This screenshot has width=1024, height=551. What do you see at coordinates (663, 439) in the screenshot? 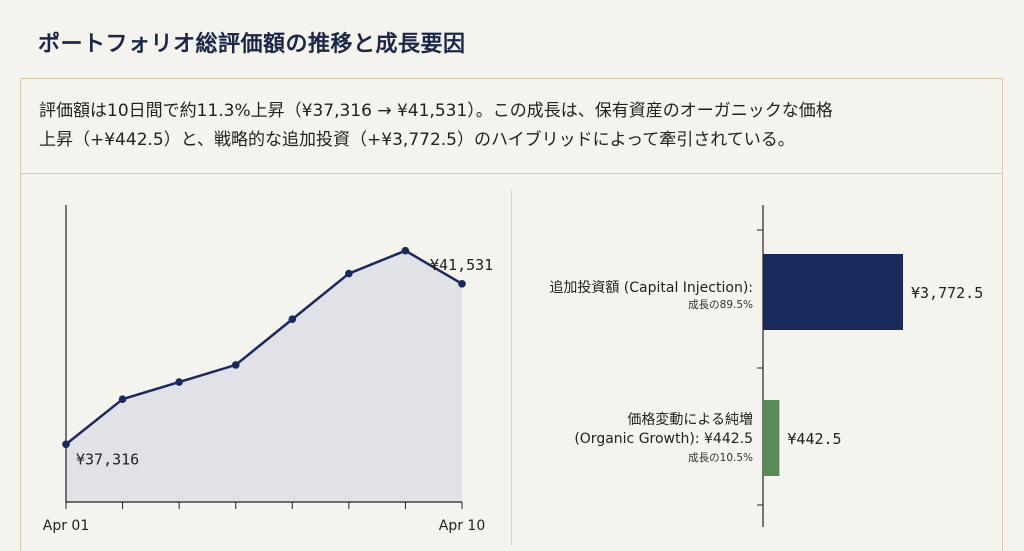
I see `bar-category-label: (Organic Growth): ¥442.5` at bounding box center [663, 439].